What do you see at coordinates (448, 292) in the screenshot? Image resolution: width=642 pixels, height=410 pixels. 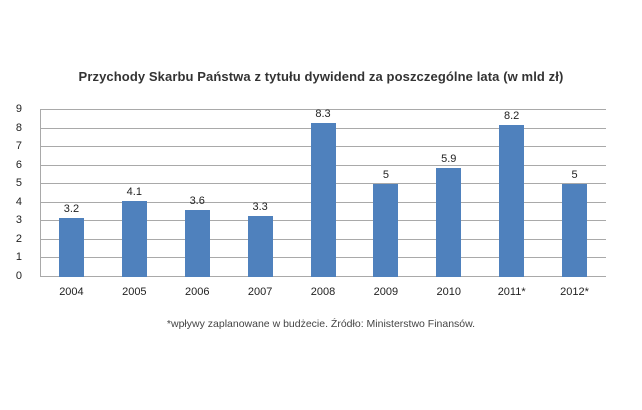 I see `x-tick-label: 2010` at bounding box center [448, 292].